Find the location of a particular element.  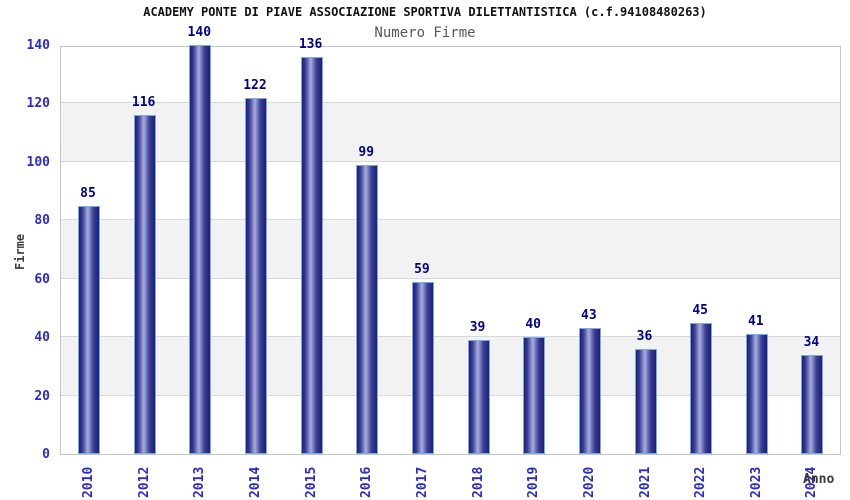

bar-value-label: 140 is located at coordinates (199, 32).